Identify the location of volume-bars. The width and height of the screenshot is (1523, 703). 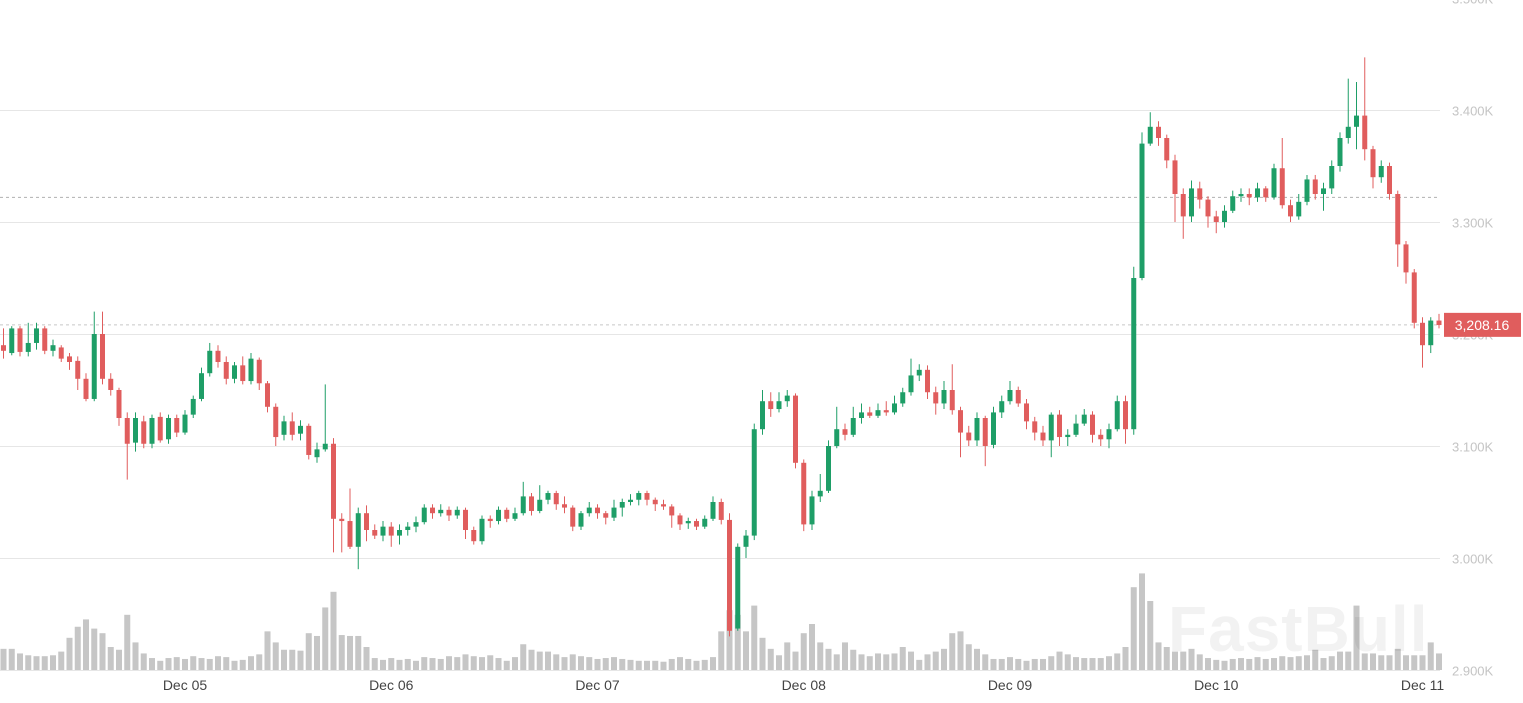
(721, 621).